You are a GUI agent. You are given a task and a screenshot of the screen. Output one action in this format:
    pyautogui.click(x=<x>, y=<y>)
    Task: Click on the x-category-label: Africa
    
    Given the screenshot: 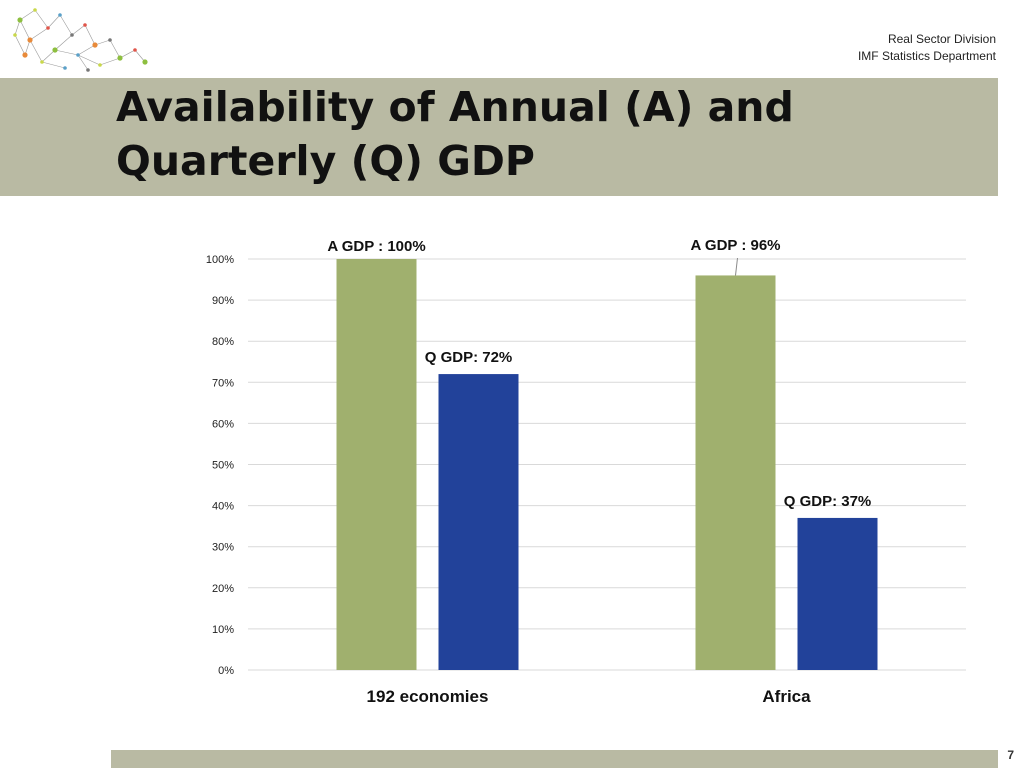 What is the action you would take?
    pyautogui.click(x=786, y=696)
    